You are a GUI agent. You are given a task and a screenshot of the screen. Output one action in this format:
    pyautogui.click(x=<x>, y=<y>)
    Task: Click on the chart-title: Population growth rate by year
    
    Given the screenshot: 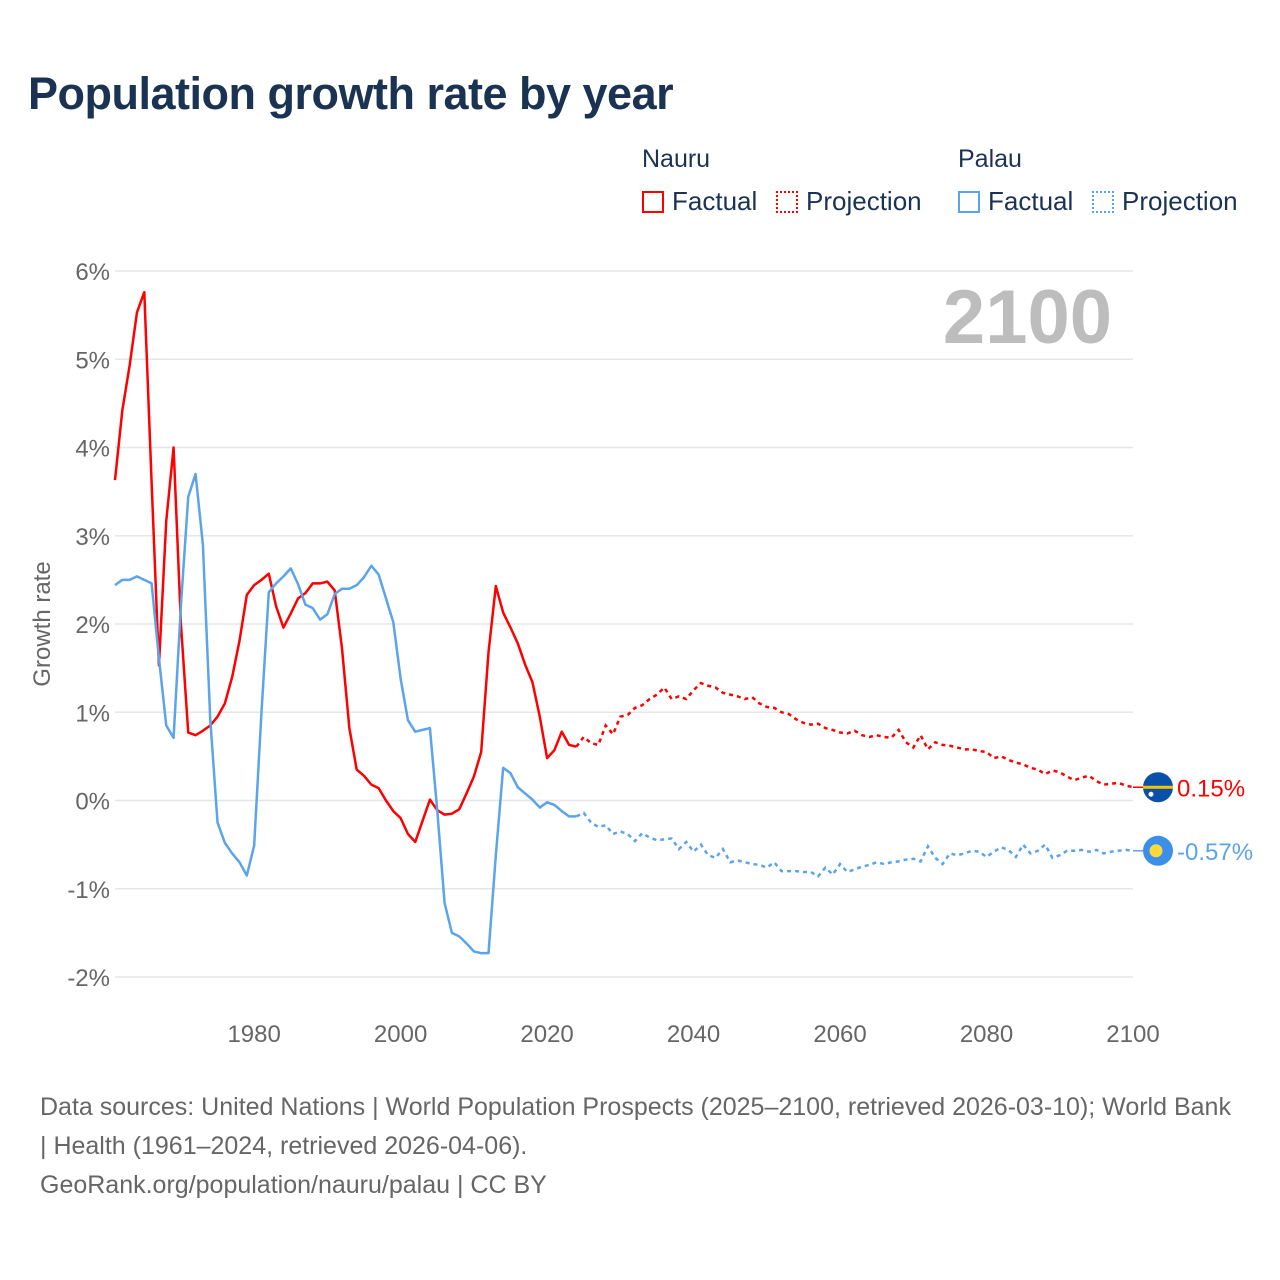 What is the action you would take?
    pyautogui.click(x=351, y=93)
    